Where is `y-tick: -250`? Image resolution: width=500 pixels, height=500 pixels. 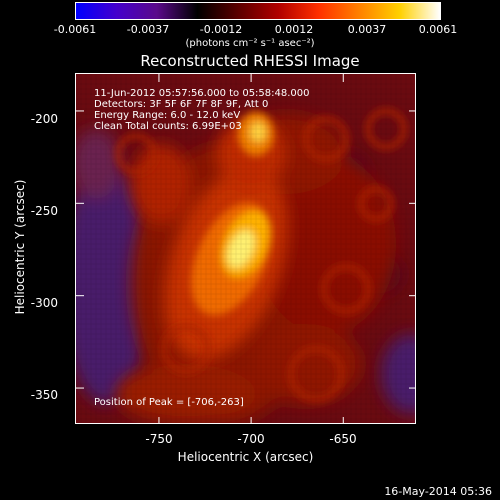 y-tick: -250 is located at coordinates (44, 211).